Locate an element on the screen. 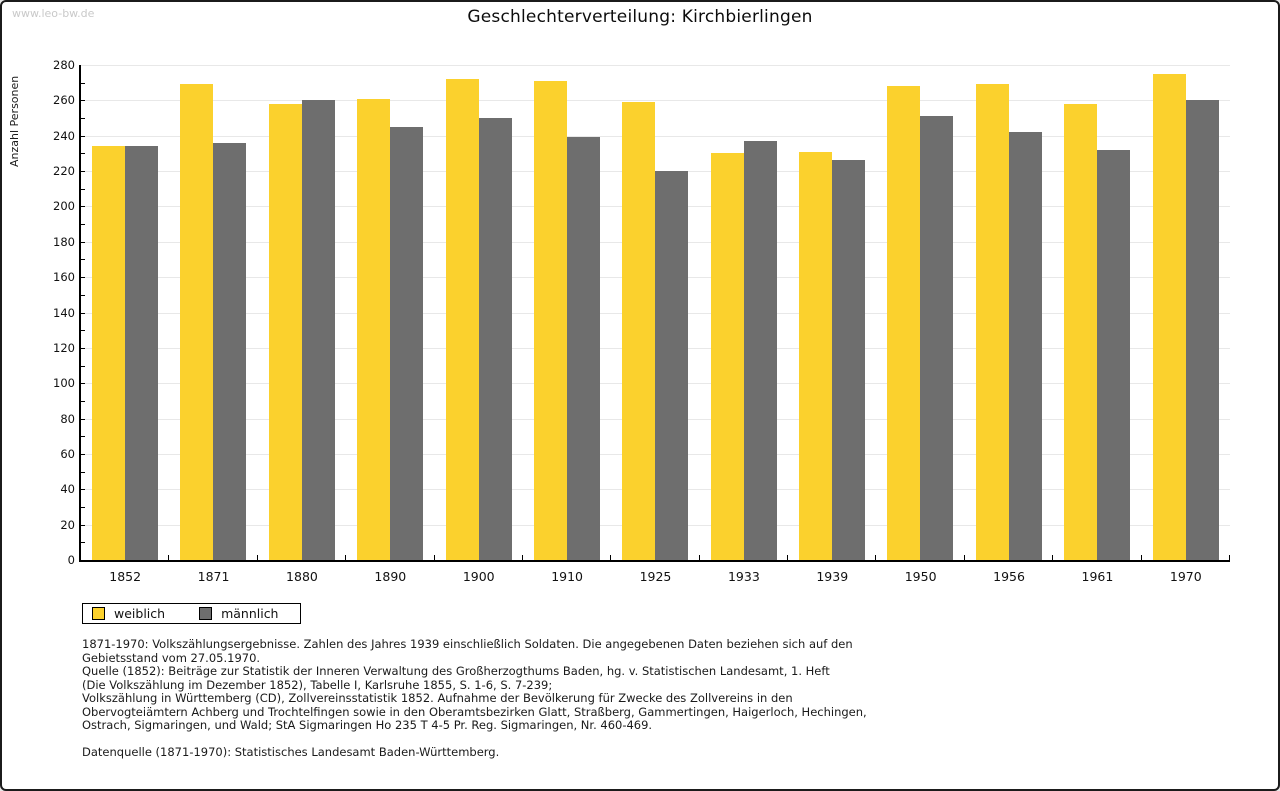 The width and height of the screenshot is (1280, 791). legend-item: männlich is located at coordinates (238, 613).